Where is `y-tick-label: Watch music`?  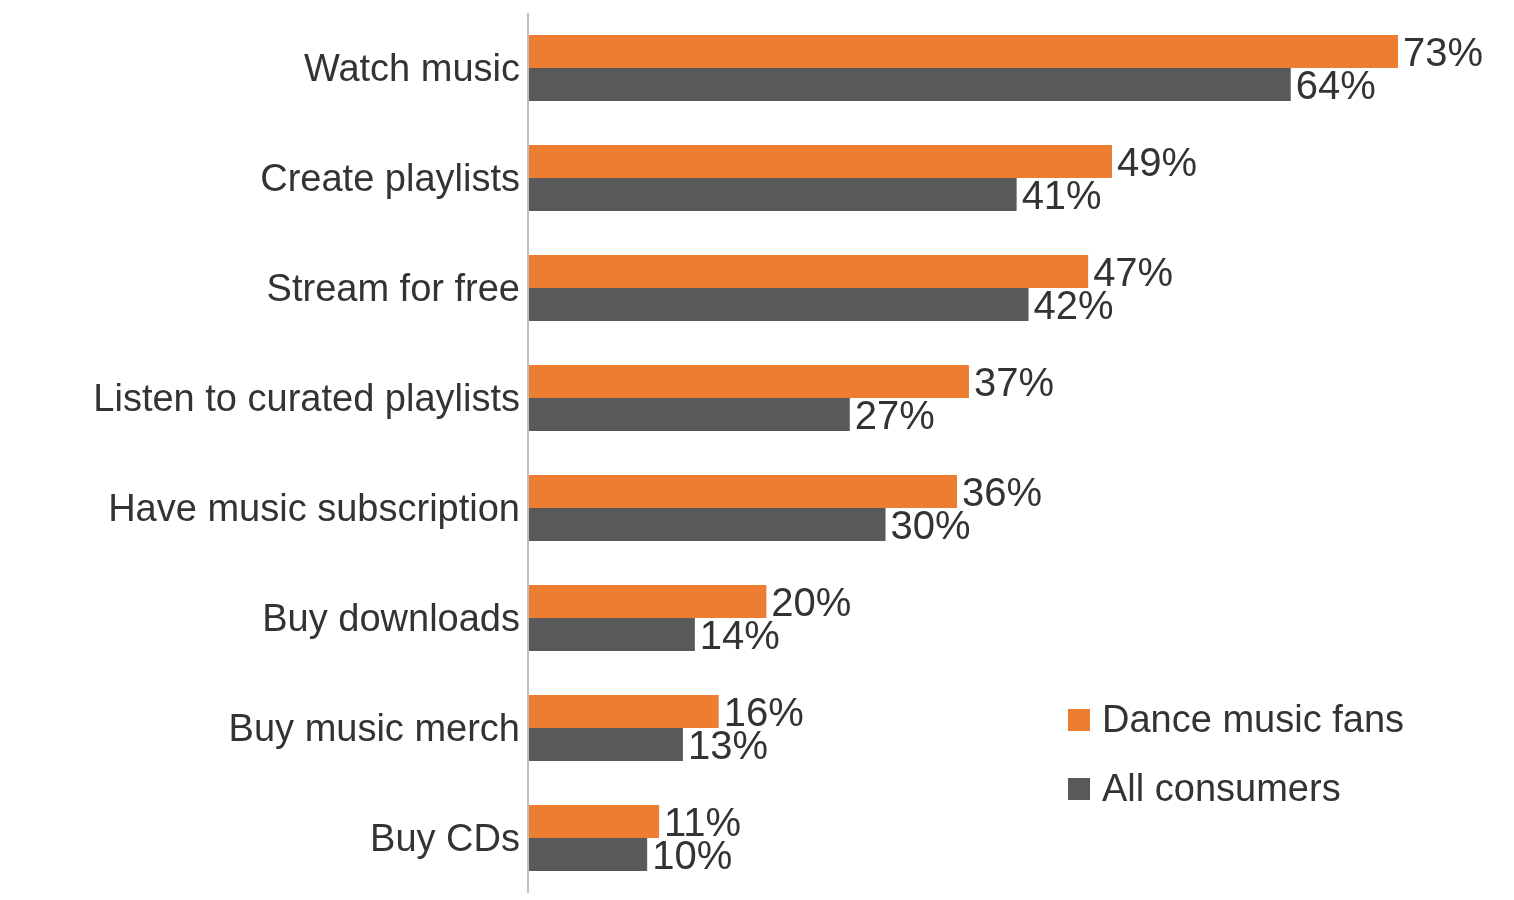
y-tick-label: Watch music is located at coordinates (411, 68).